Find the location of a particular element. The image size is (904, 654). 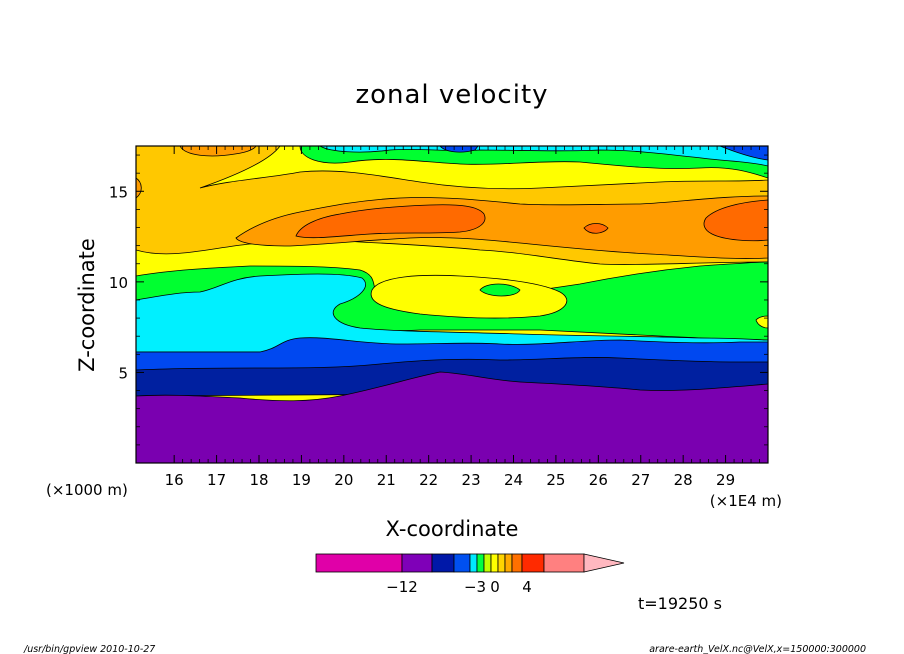

colorbar-label: −12 is located at coordinates (402, 587).